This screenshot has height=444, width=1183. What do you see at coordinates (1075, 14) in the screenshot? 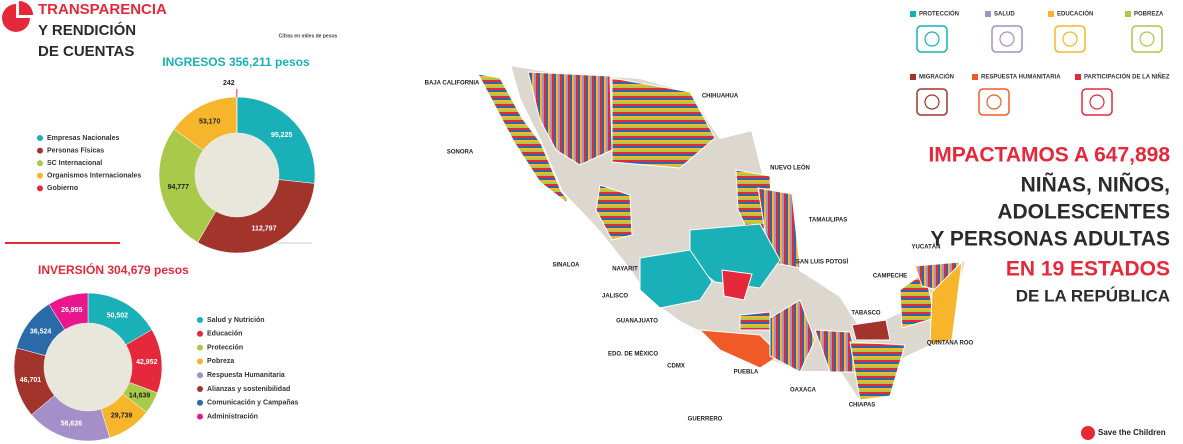
I see `legend-label: EDUCACIÓN` at bounding box center [1075, 14].